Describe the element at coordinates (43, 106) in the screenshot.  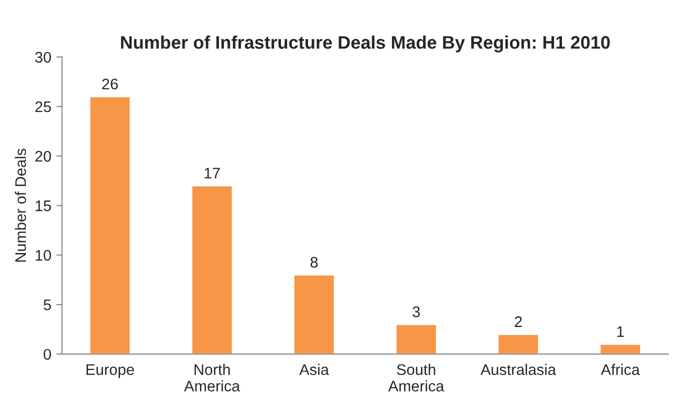
I see `y-tick-label: 25` at that location.